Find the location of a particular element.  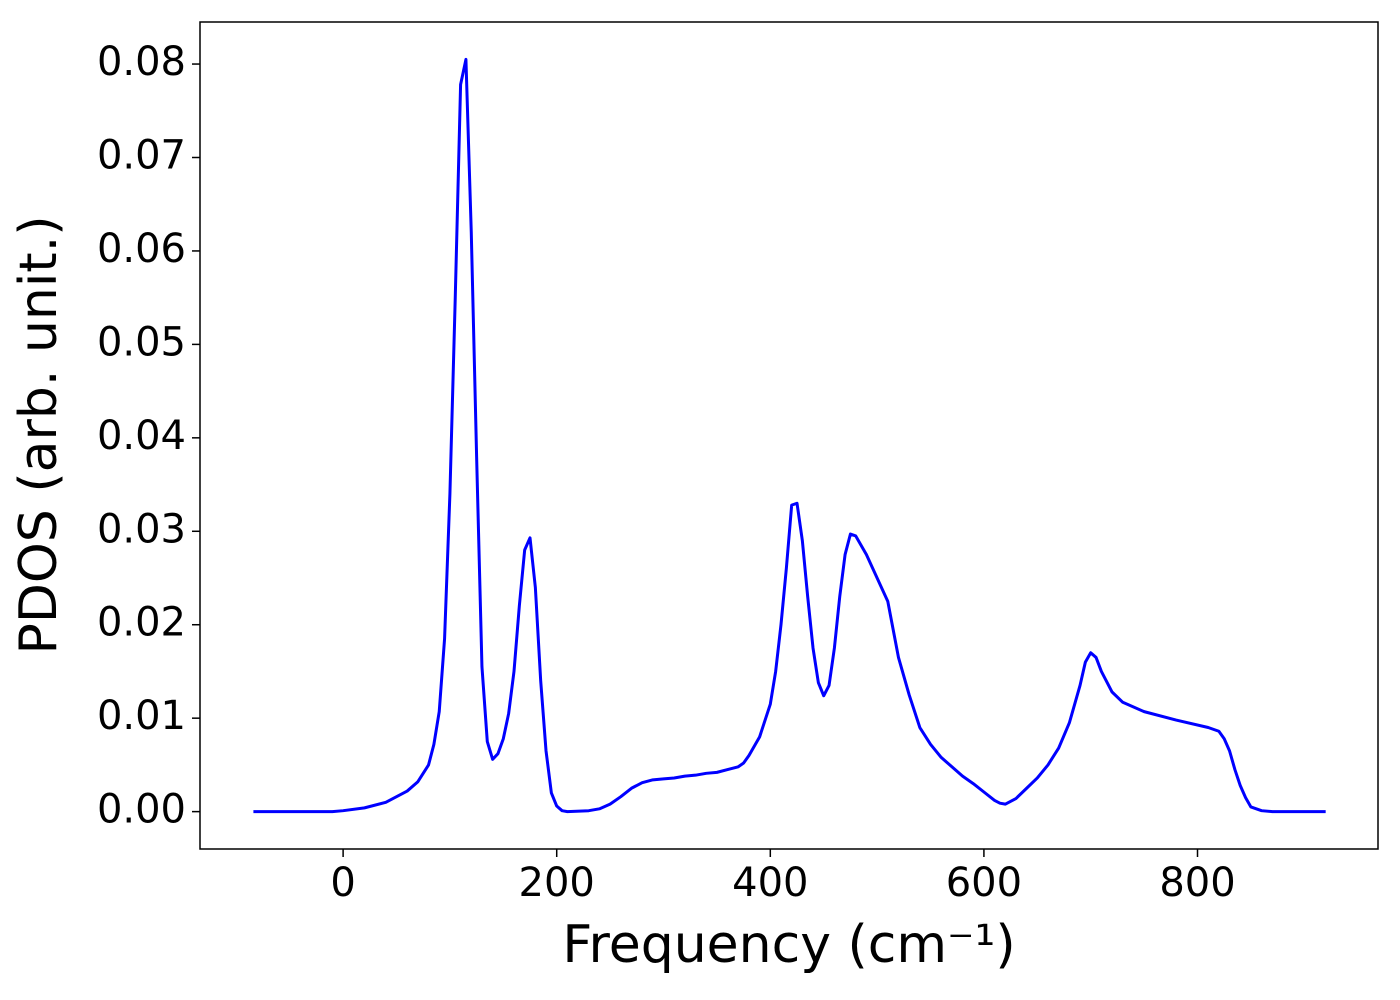

x-axis-label: Frequency (cm⁻¹) is located at coordinates (788, 945).